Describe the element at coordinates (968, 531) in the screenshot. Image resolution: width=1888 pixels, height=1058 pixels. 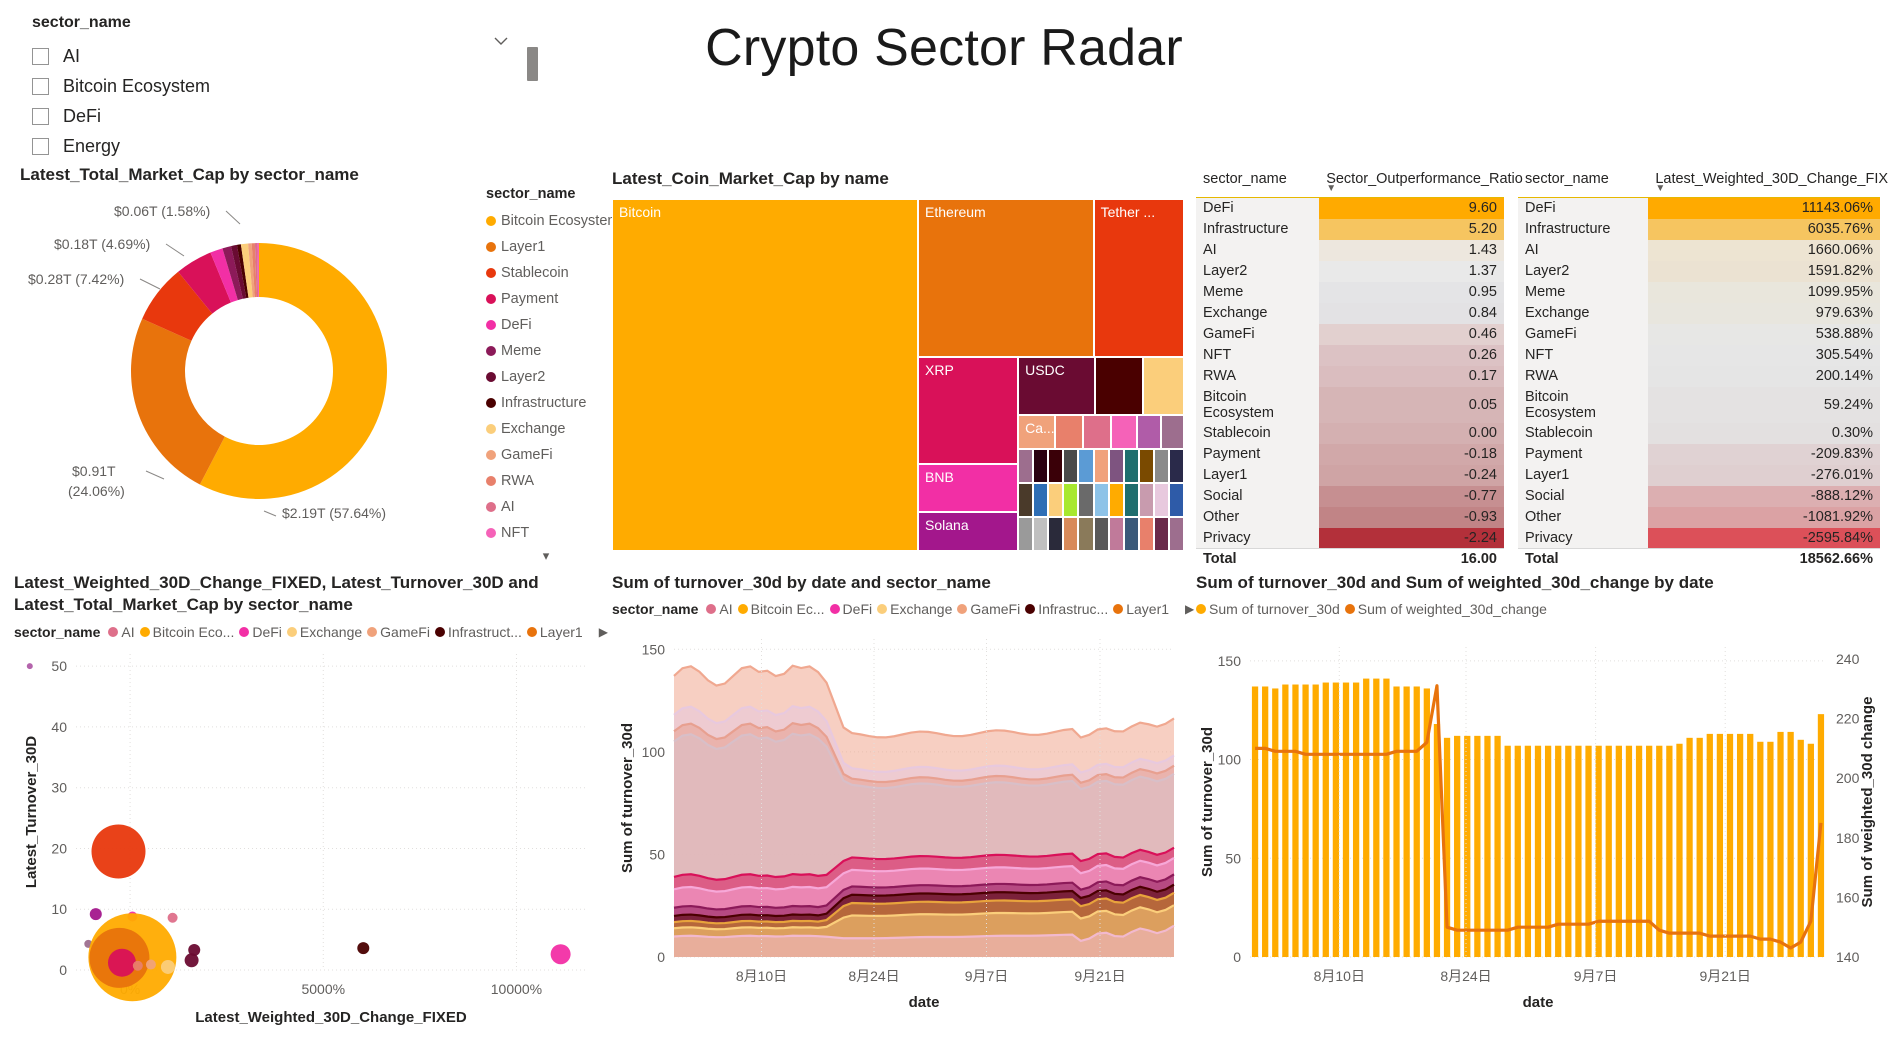
I see `treemap-tile-solana: Solana` at that location.